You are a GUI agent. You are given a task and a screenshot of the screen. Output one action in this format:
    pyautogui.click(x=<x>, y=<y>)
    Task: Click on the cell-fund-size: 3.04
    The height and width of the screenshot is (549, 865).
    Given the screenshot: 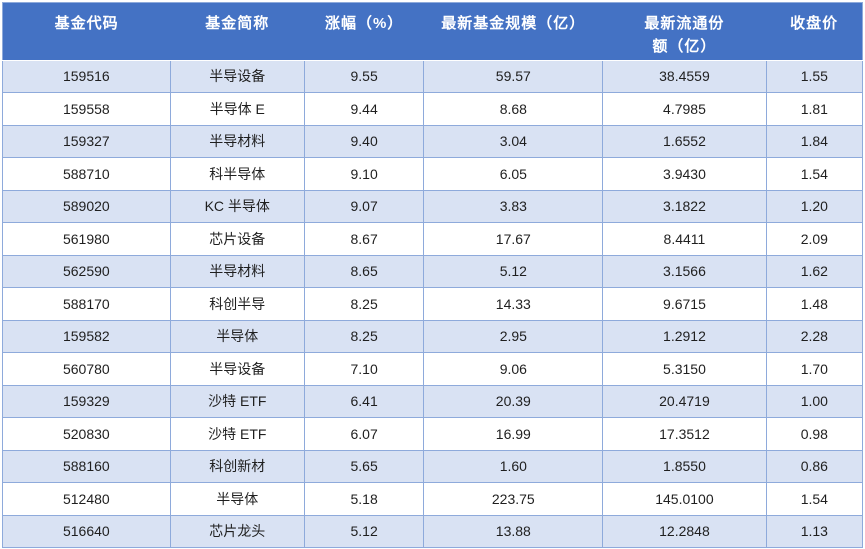 What is the action you would take?
    pyautogui.click(x=513, y=141)
    